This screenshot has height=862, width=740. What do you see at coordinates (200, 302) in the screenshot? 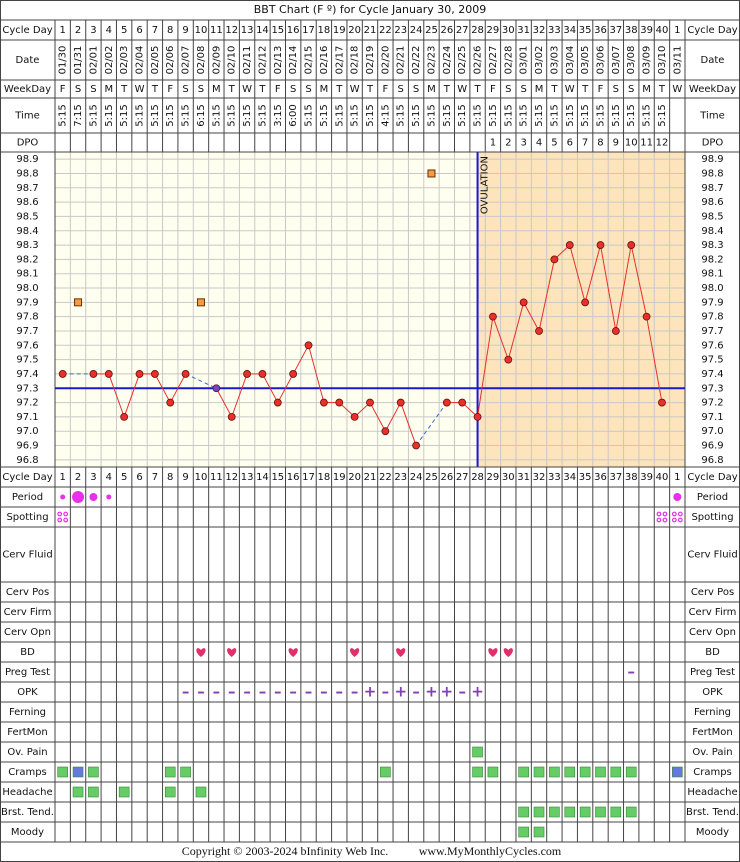
I see `temp-point-excluded` at bounding box center [200, 302].